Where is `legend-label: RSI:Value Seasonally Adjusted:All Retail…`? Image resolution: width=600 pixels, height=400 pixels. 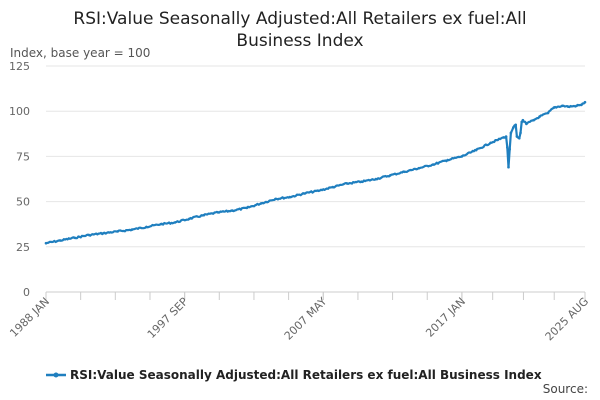
legend-label: RSI:Value Seasonally Adjusted:All Retail… is located at coordinates (306, 375).